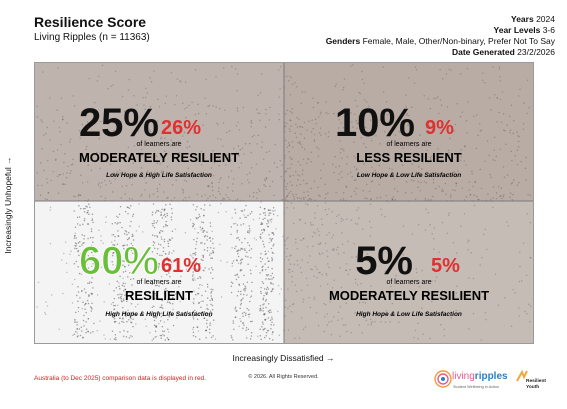 Image resolution: width=567 pixels, height=409 pixels. What do you see at coordinates (375, 123) in the screenshot?
I see `quadrant-percent: 10%` at bounding box center [375, 123].